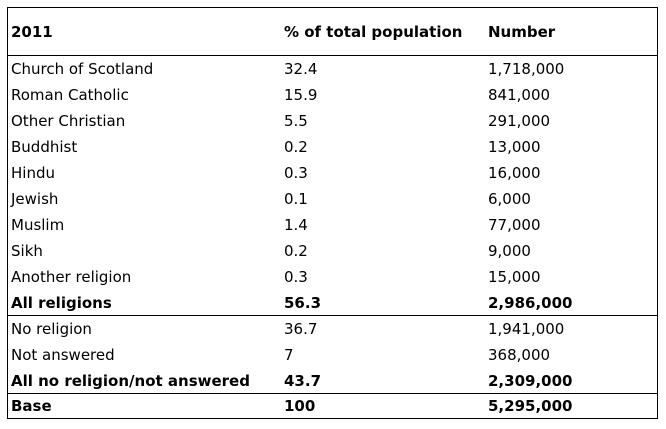 The height and width of the screenshot is (429, 666). Describe the element at coordinates (35, 199) in the screenshot. I see `religion-name: Jewish` at that location.